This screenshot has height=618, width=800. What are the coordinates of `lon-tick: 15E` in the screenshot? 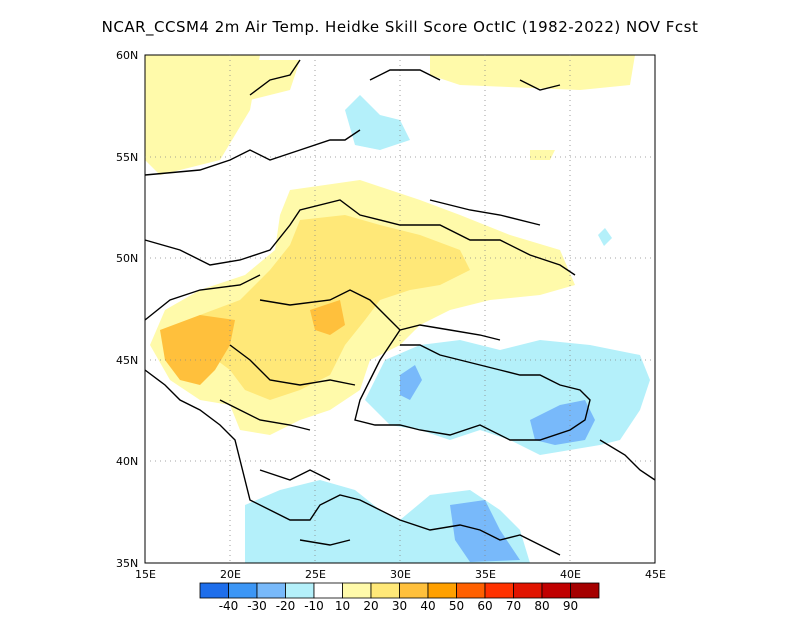 It's located at (145, 574).